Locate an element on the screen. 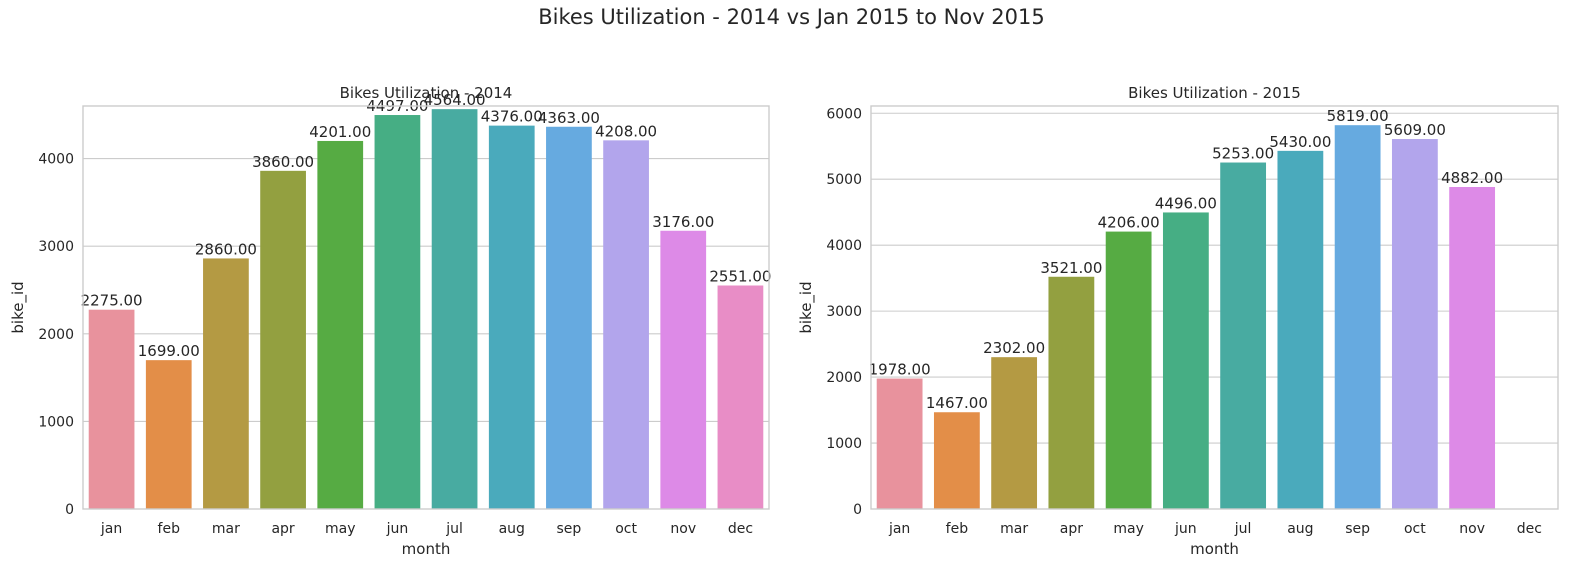 The height and width of the screenshot is (572, 1583). chart1-xtick-label: oct is located at coordinates (626, 529).